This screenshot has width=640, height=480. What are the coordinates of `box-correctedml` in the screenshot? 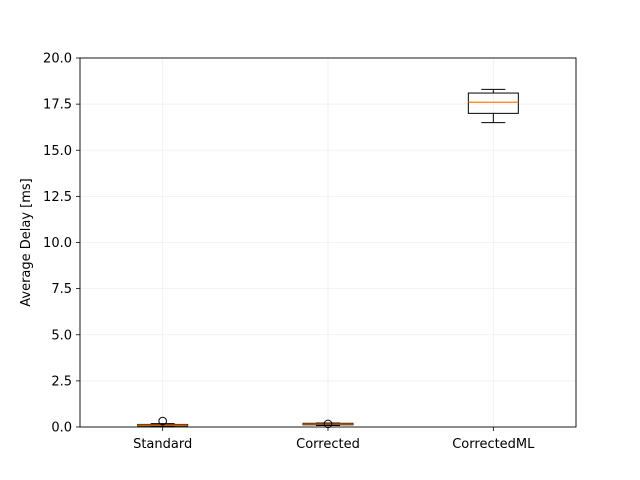 It's located at (493, 106).